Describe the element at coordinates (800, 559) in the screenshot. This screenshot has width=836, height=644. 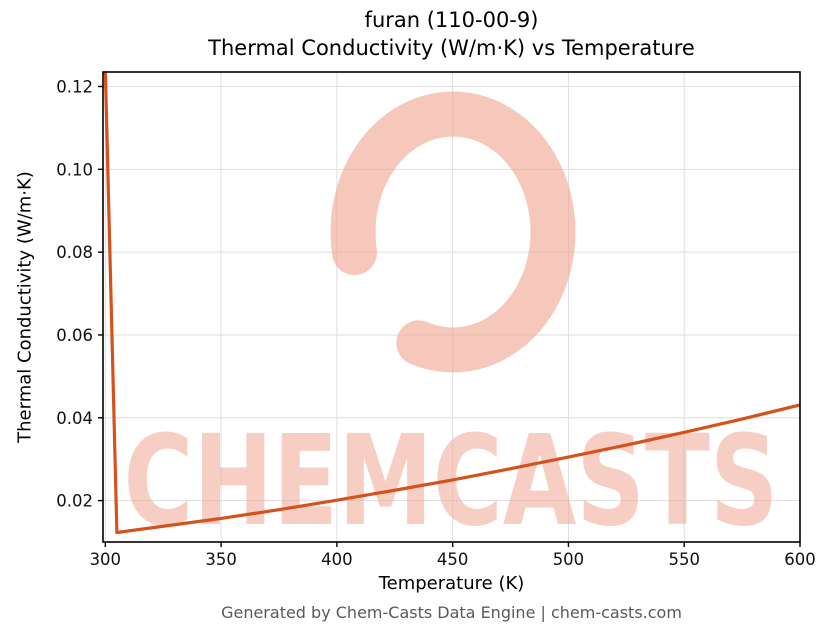
I see `svg-text: 600` at that location.